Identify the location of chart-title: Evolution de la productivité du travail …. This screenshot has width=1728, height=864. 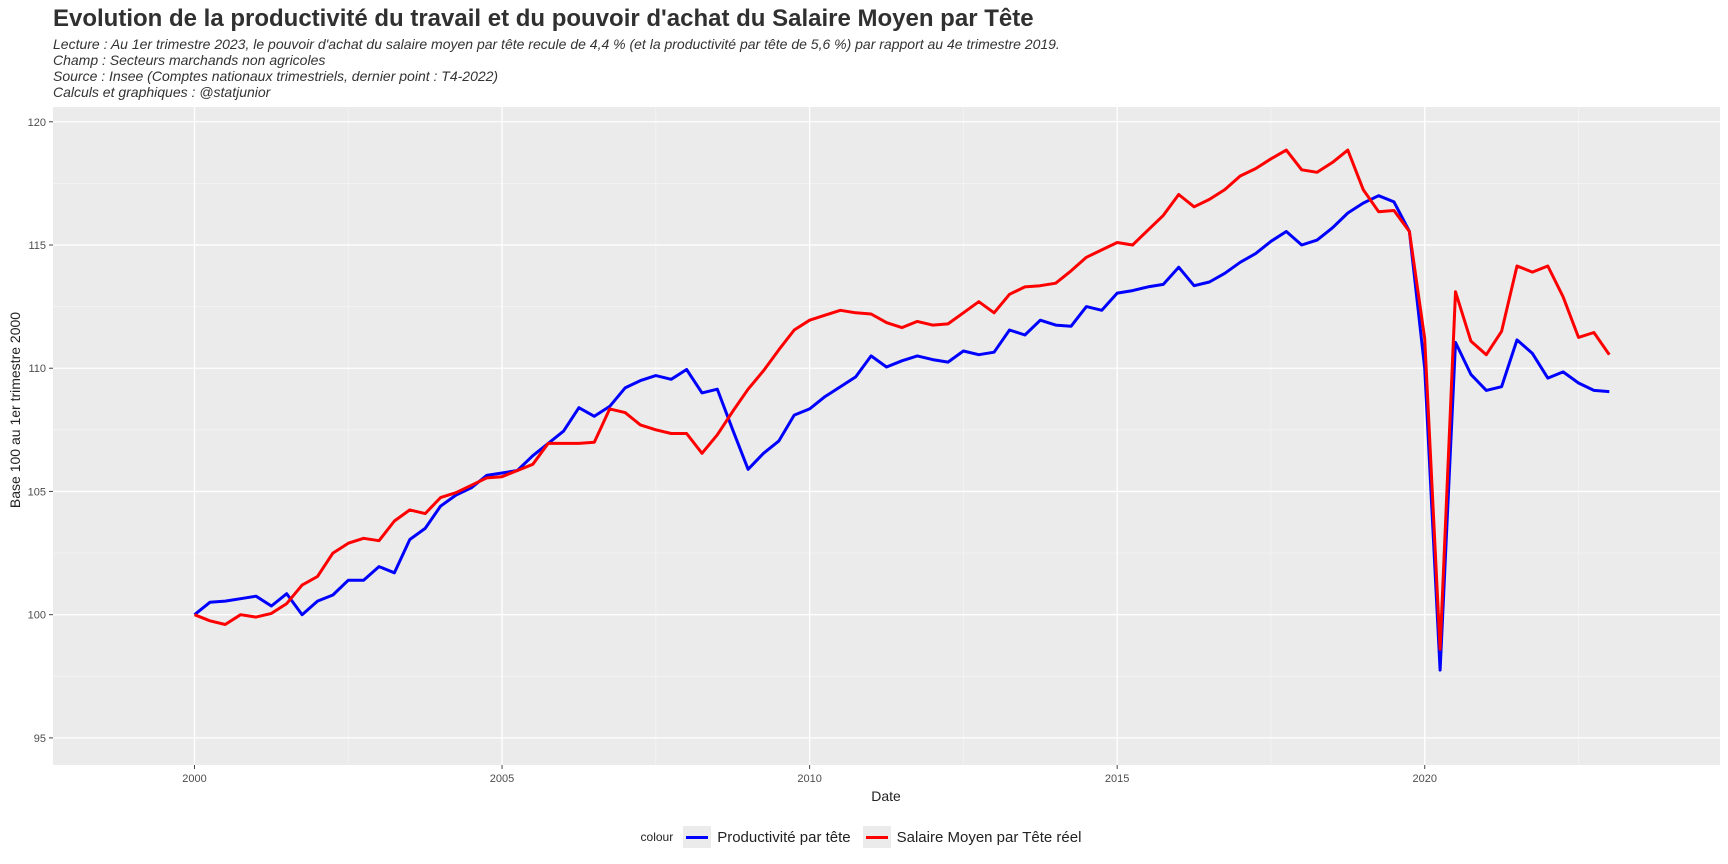
(543, 18).